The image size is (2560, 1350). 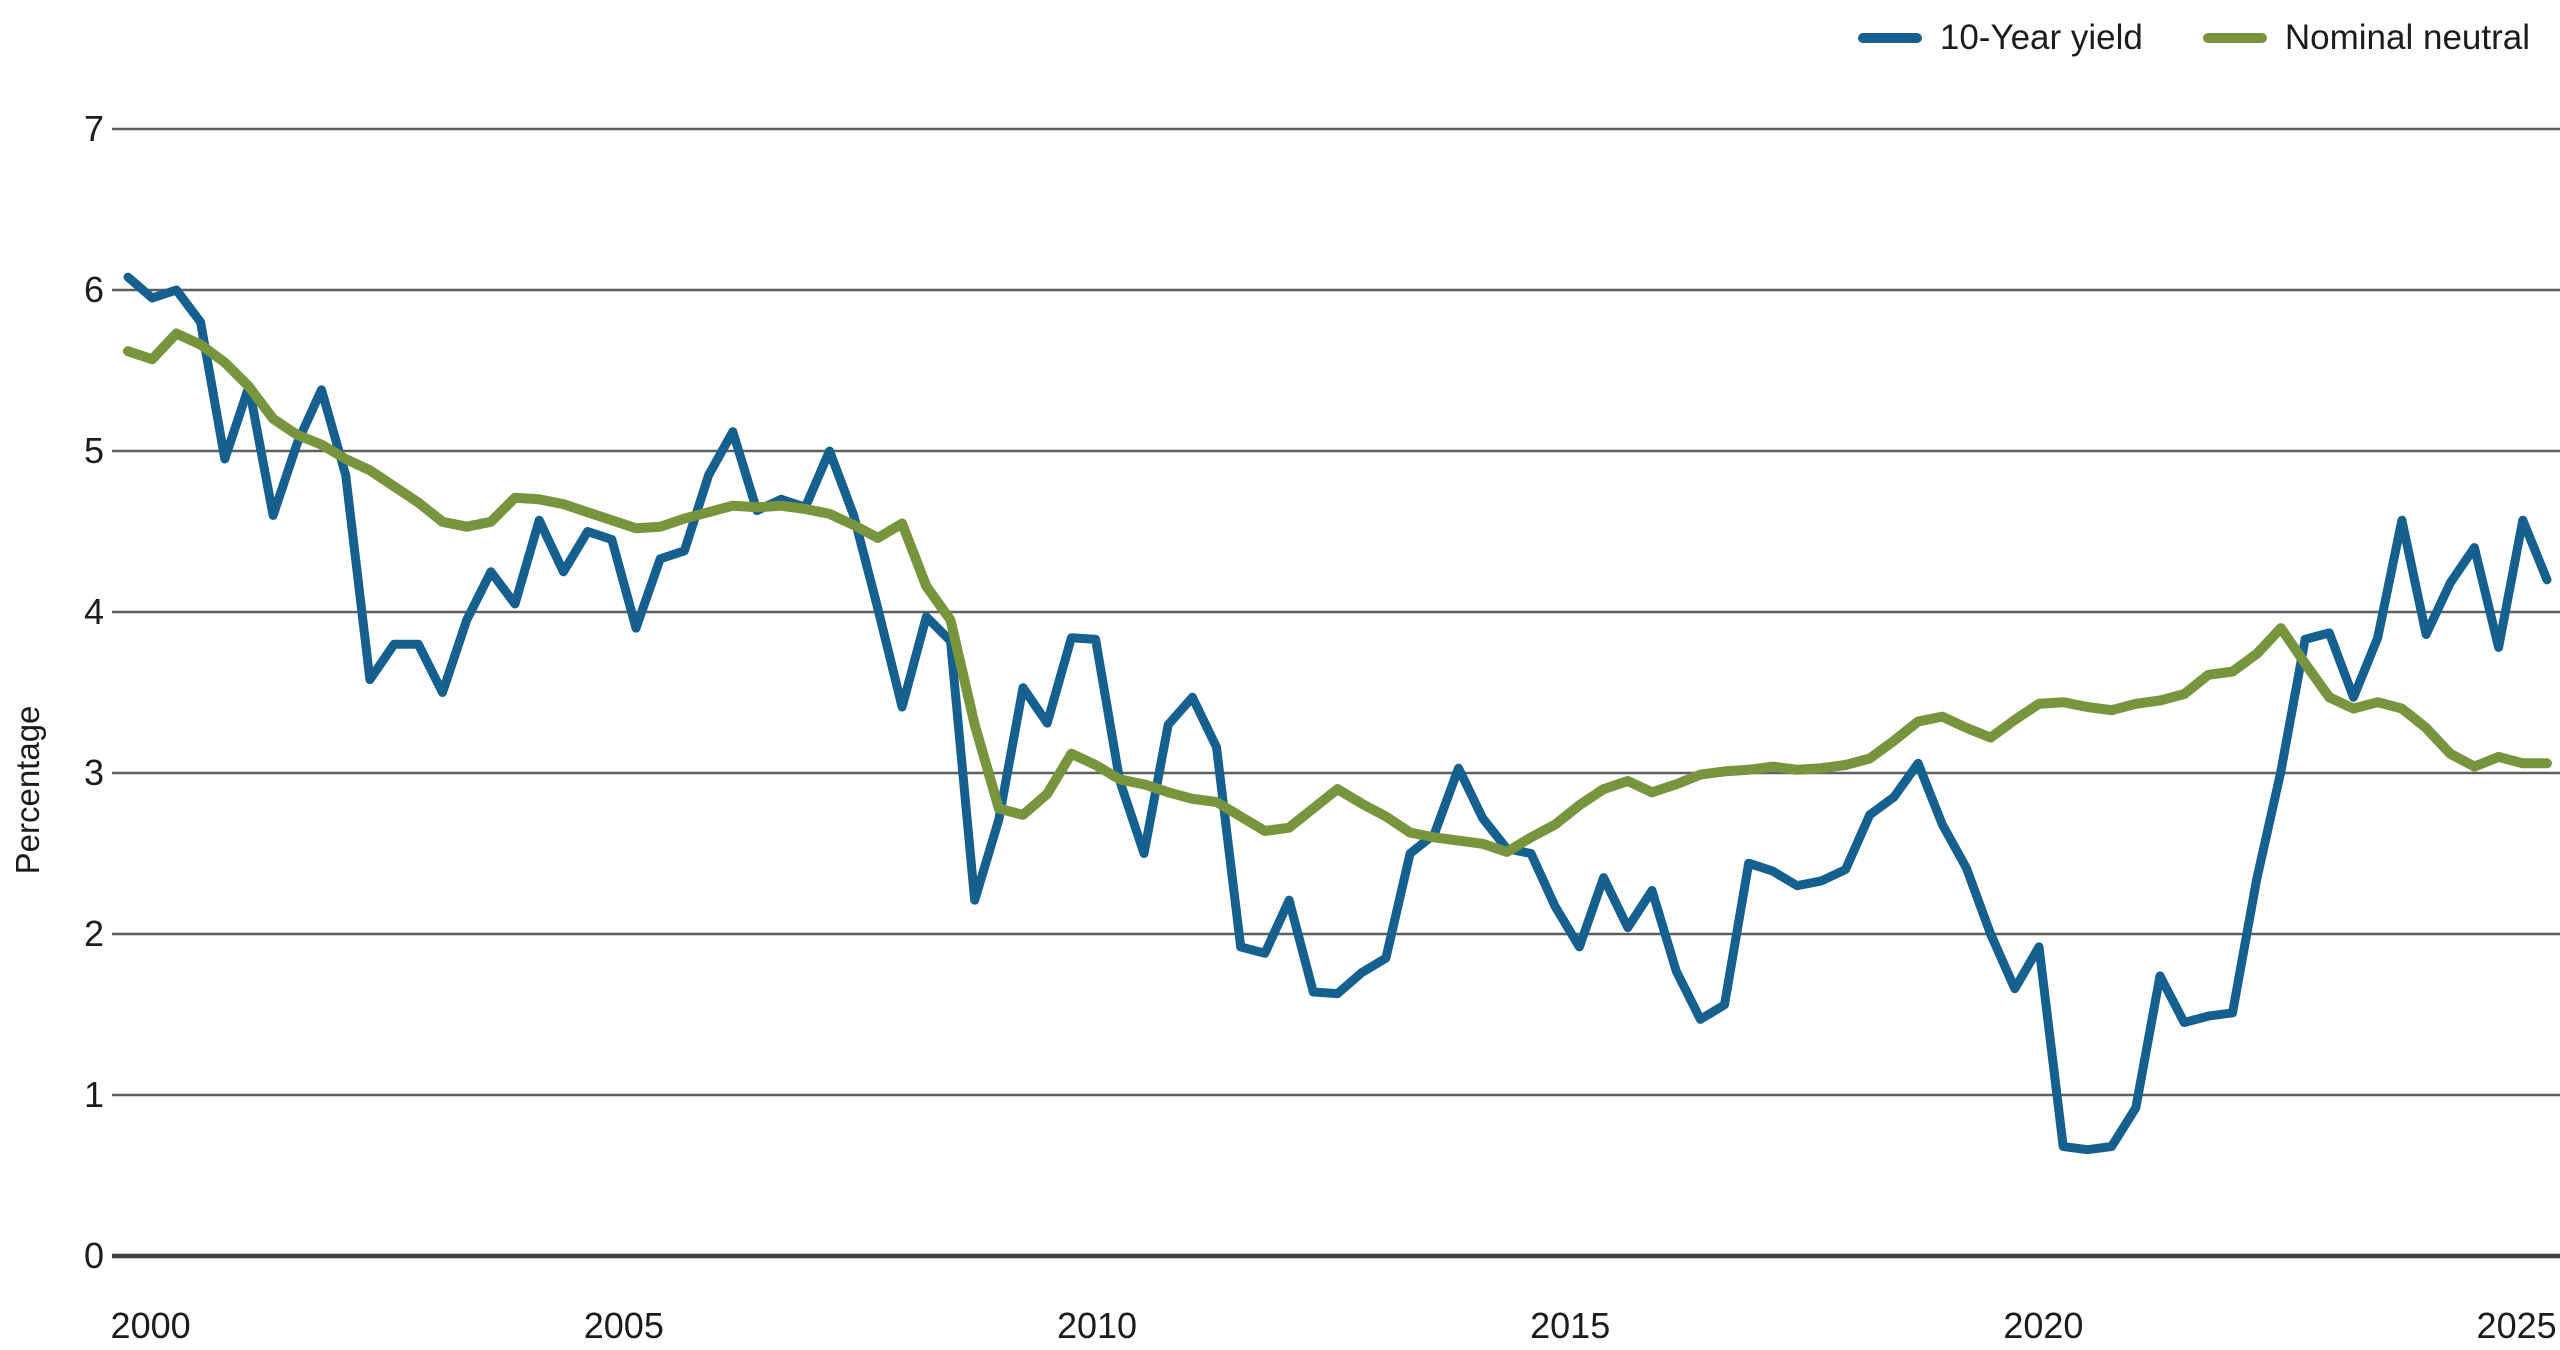 I want to click on y-axis-title: Percentage, so click(x=28, y=790).